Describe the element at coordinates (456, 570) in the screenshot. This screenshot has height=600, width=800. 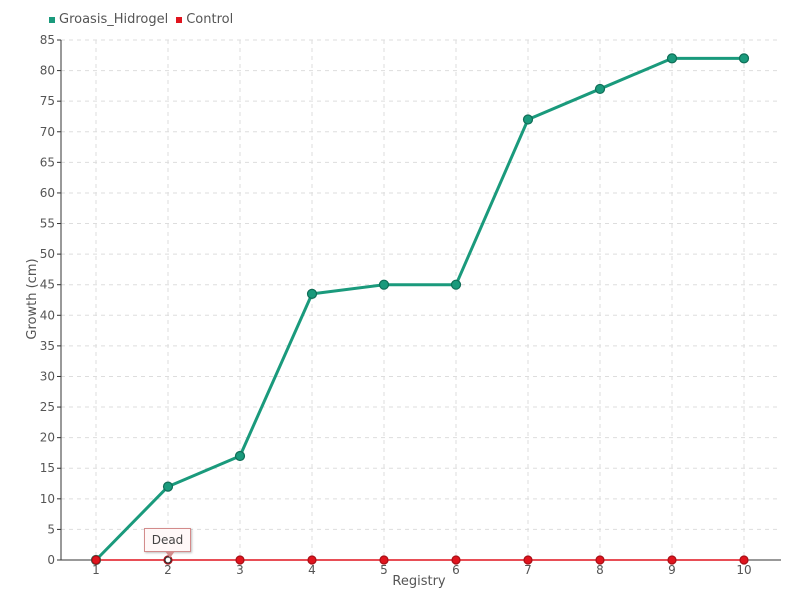
I see `x-tick-label: 6` at that location.